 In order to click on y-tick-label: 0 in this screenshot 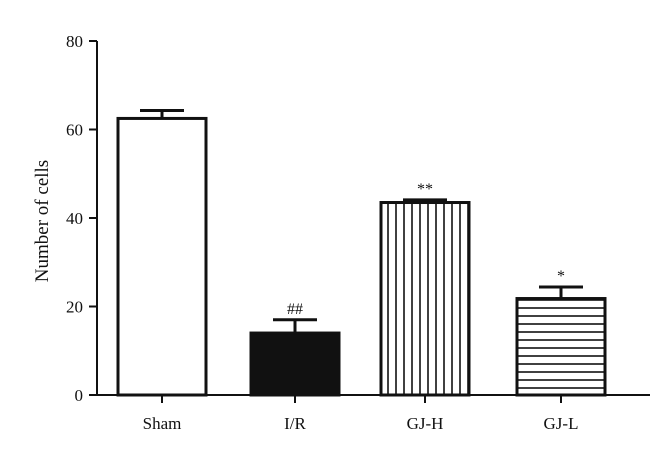, I will do `click(79, 395)`.